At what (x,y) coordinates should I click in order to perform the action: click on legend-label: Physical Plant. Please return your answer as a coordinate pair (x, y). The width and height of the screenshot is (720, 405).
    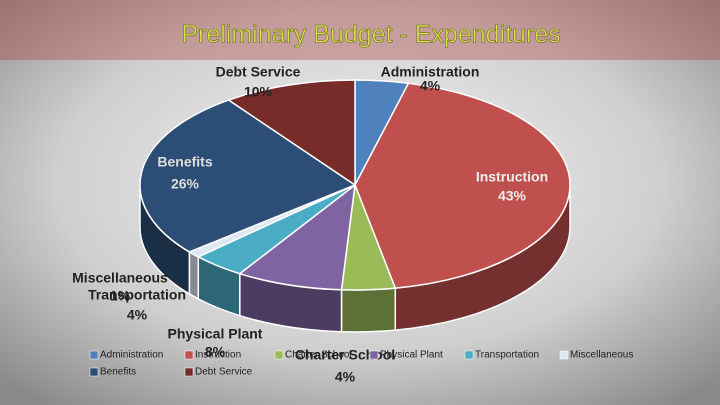
    Looking at the image, I should click on (411, 355).